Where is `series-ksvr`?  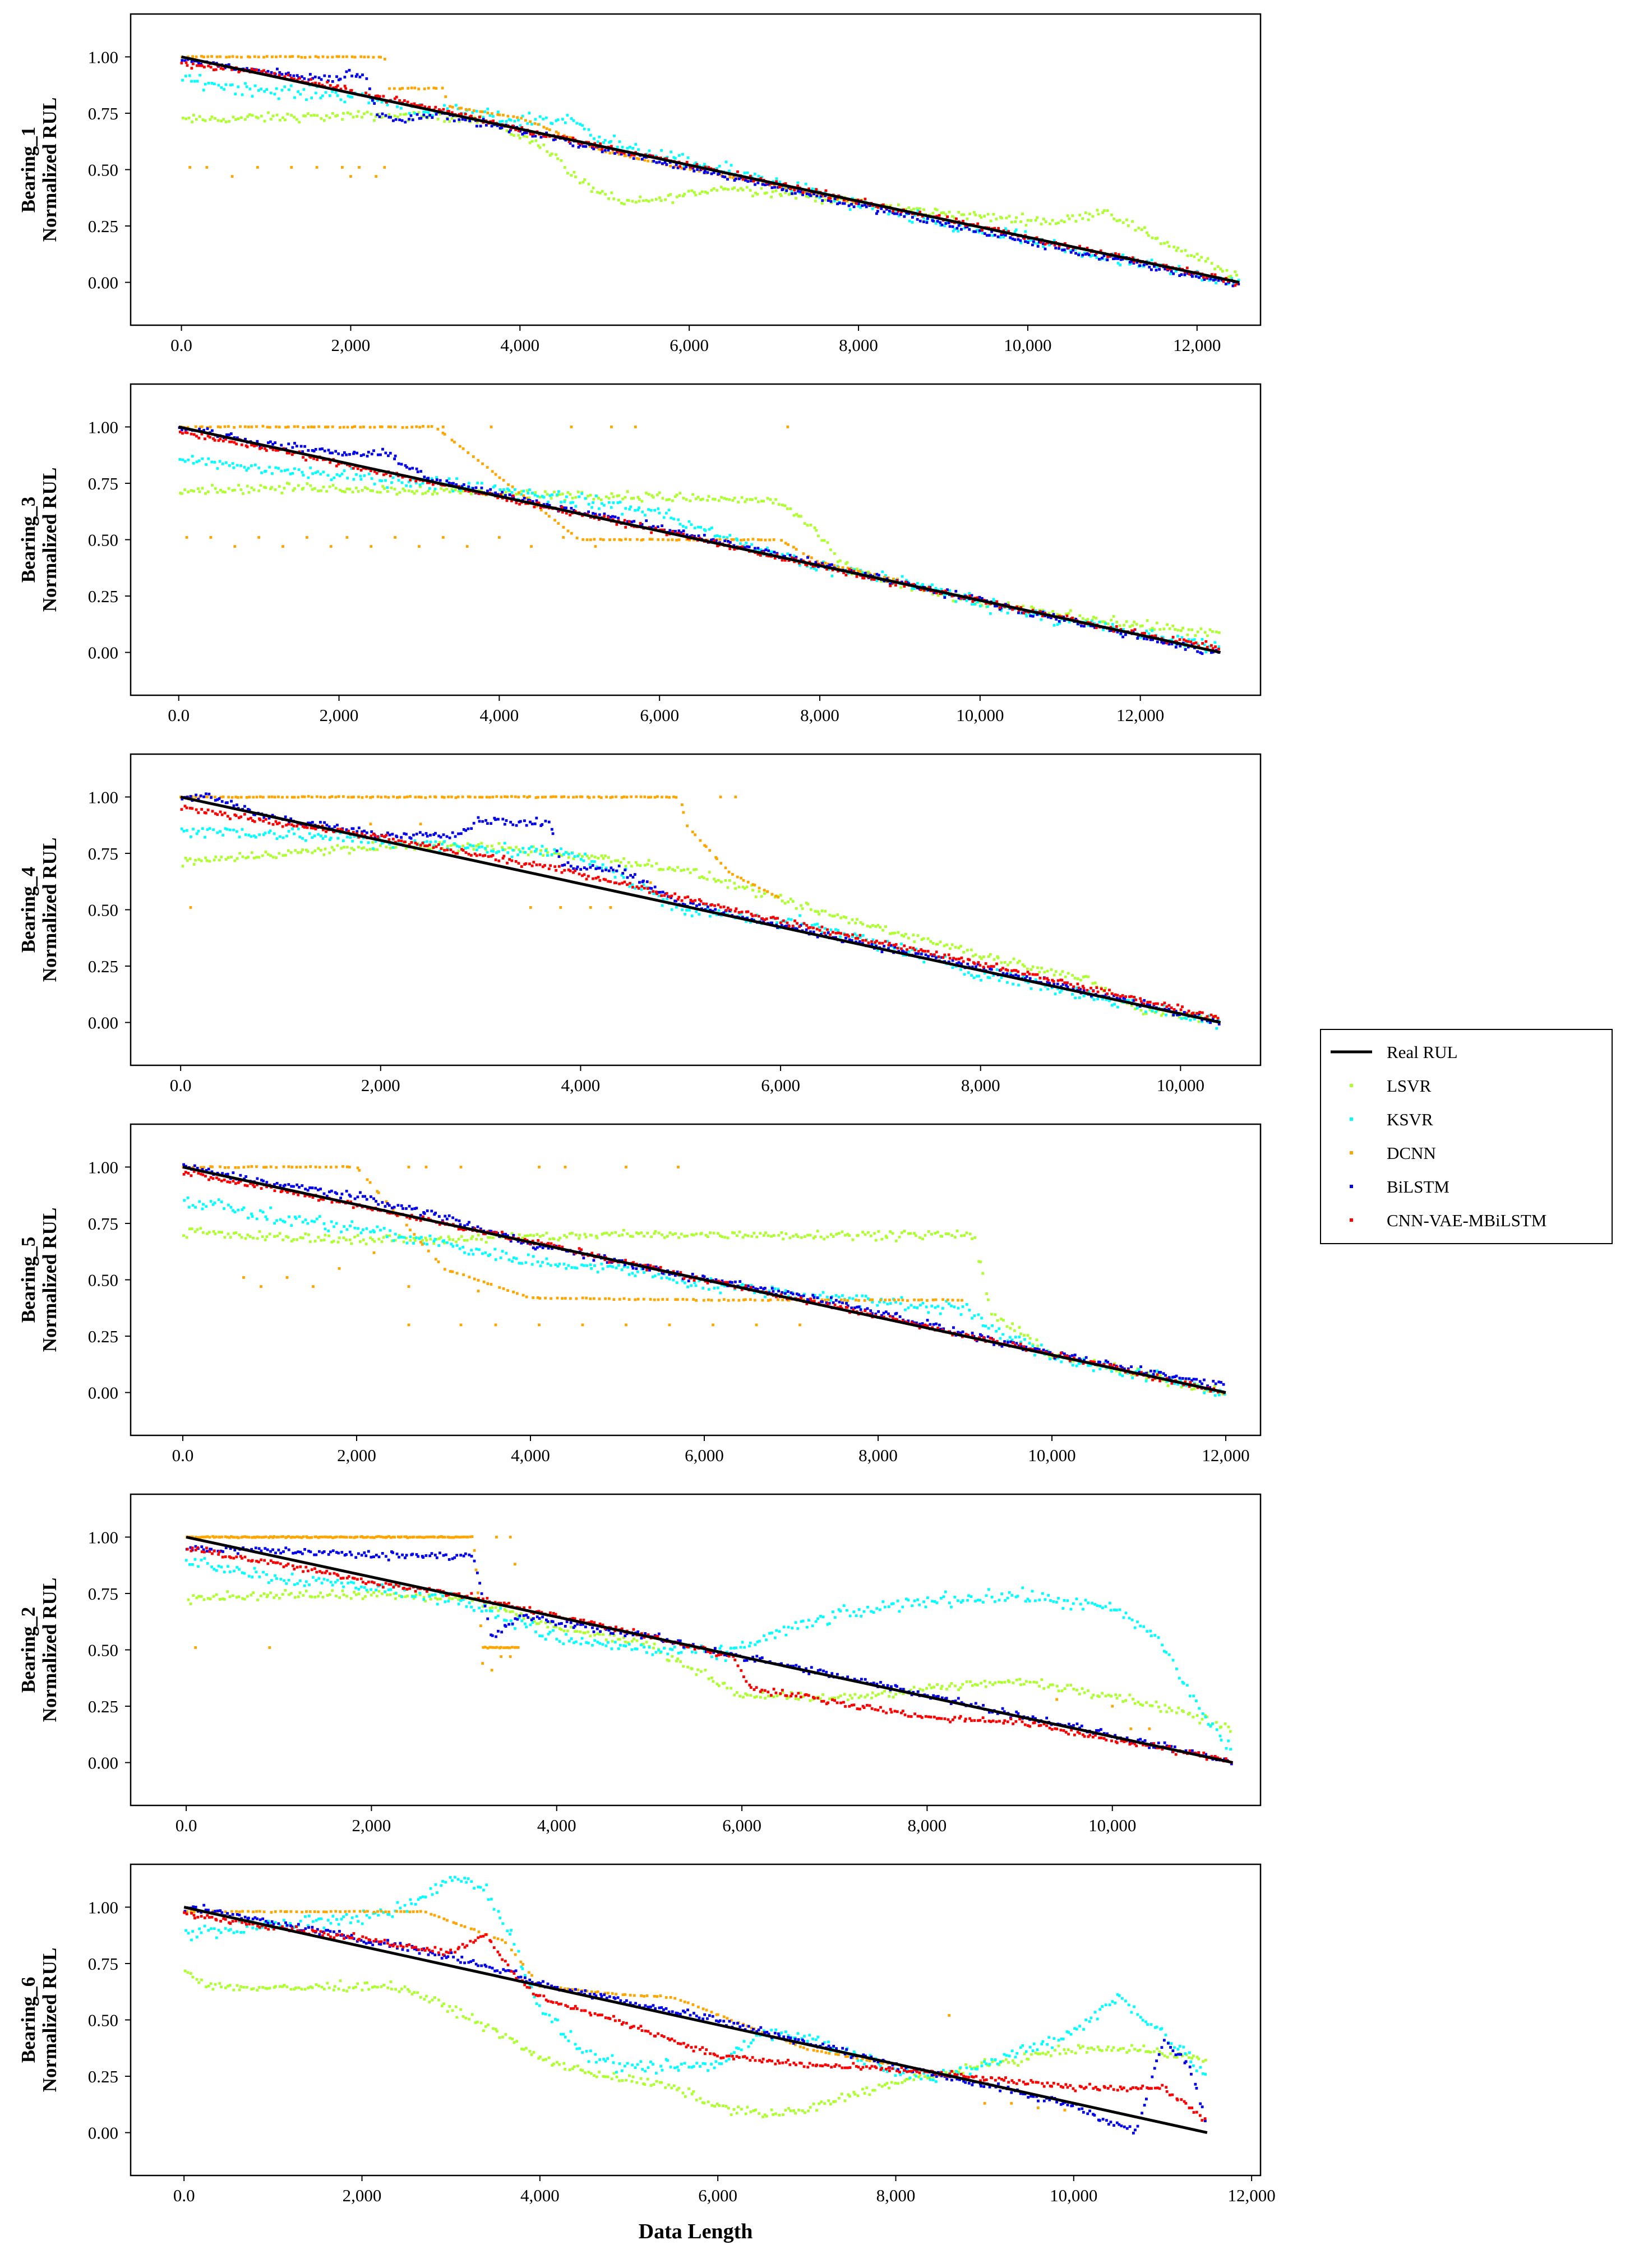 series-ksvr is located at coordinates (699, 555).